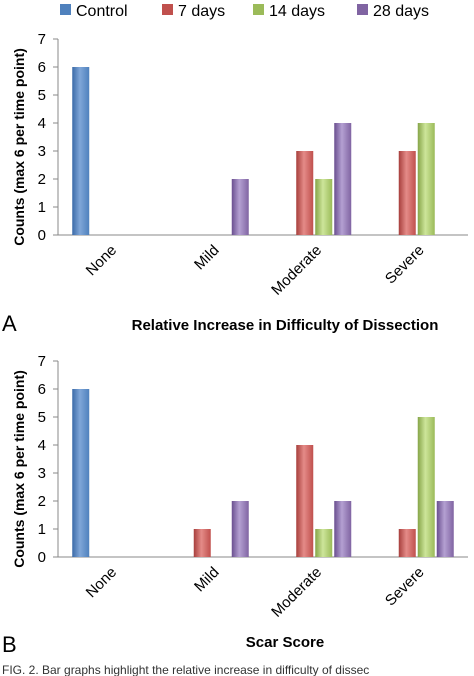 This screenshot has height=676, width=474. I want to click on chart-title: Scar Score, so click(285, 642).